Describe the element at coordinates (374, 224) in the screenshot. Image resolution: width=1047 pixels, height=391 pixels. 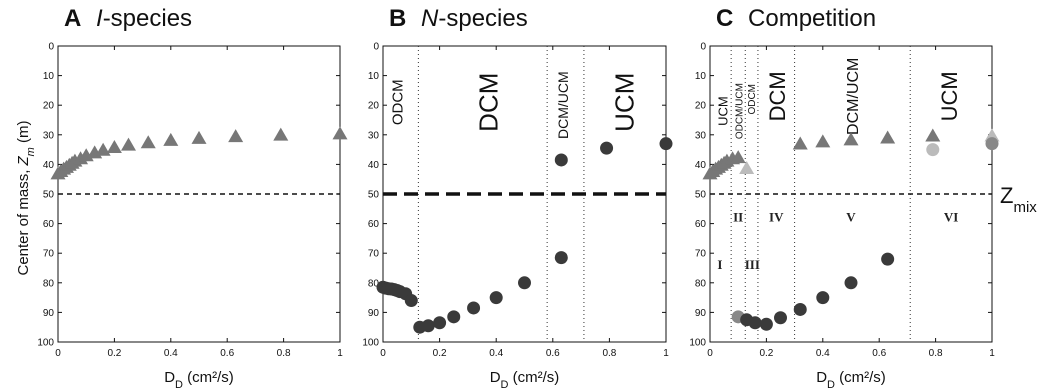
I see `panel-b-ytick-label: 60` at that location.